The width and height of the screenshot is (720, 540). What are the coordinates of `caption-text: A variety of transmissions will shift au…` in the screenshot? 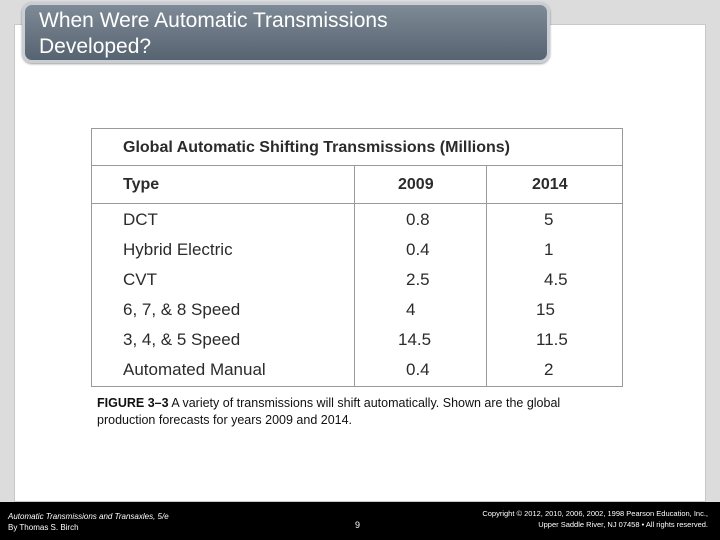 It's located at (329, 411).